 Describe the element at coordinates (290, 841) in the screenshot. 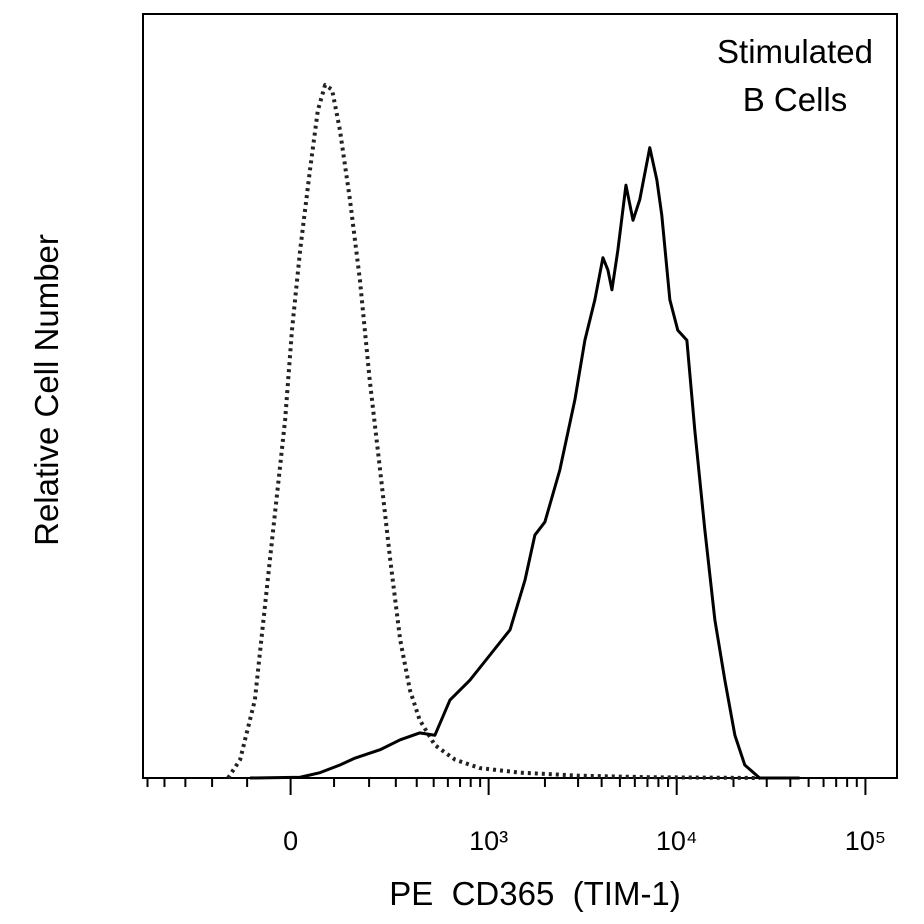

I see `x-tick-label: 0` at that location.